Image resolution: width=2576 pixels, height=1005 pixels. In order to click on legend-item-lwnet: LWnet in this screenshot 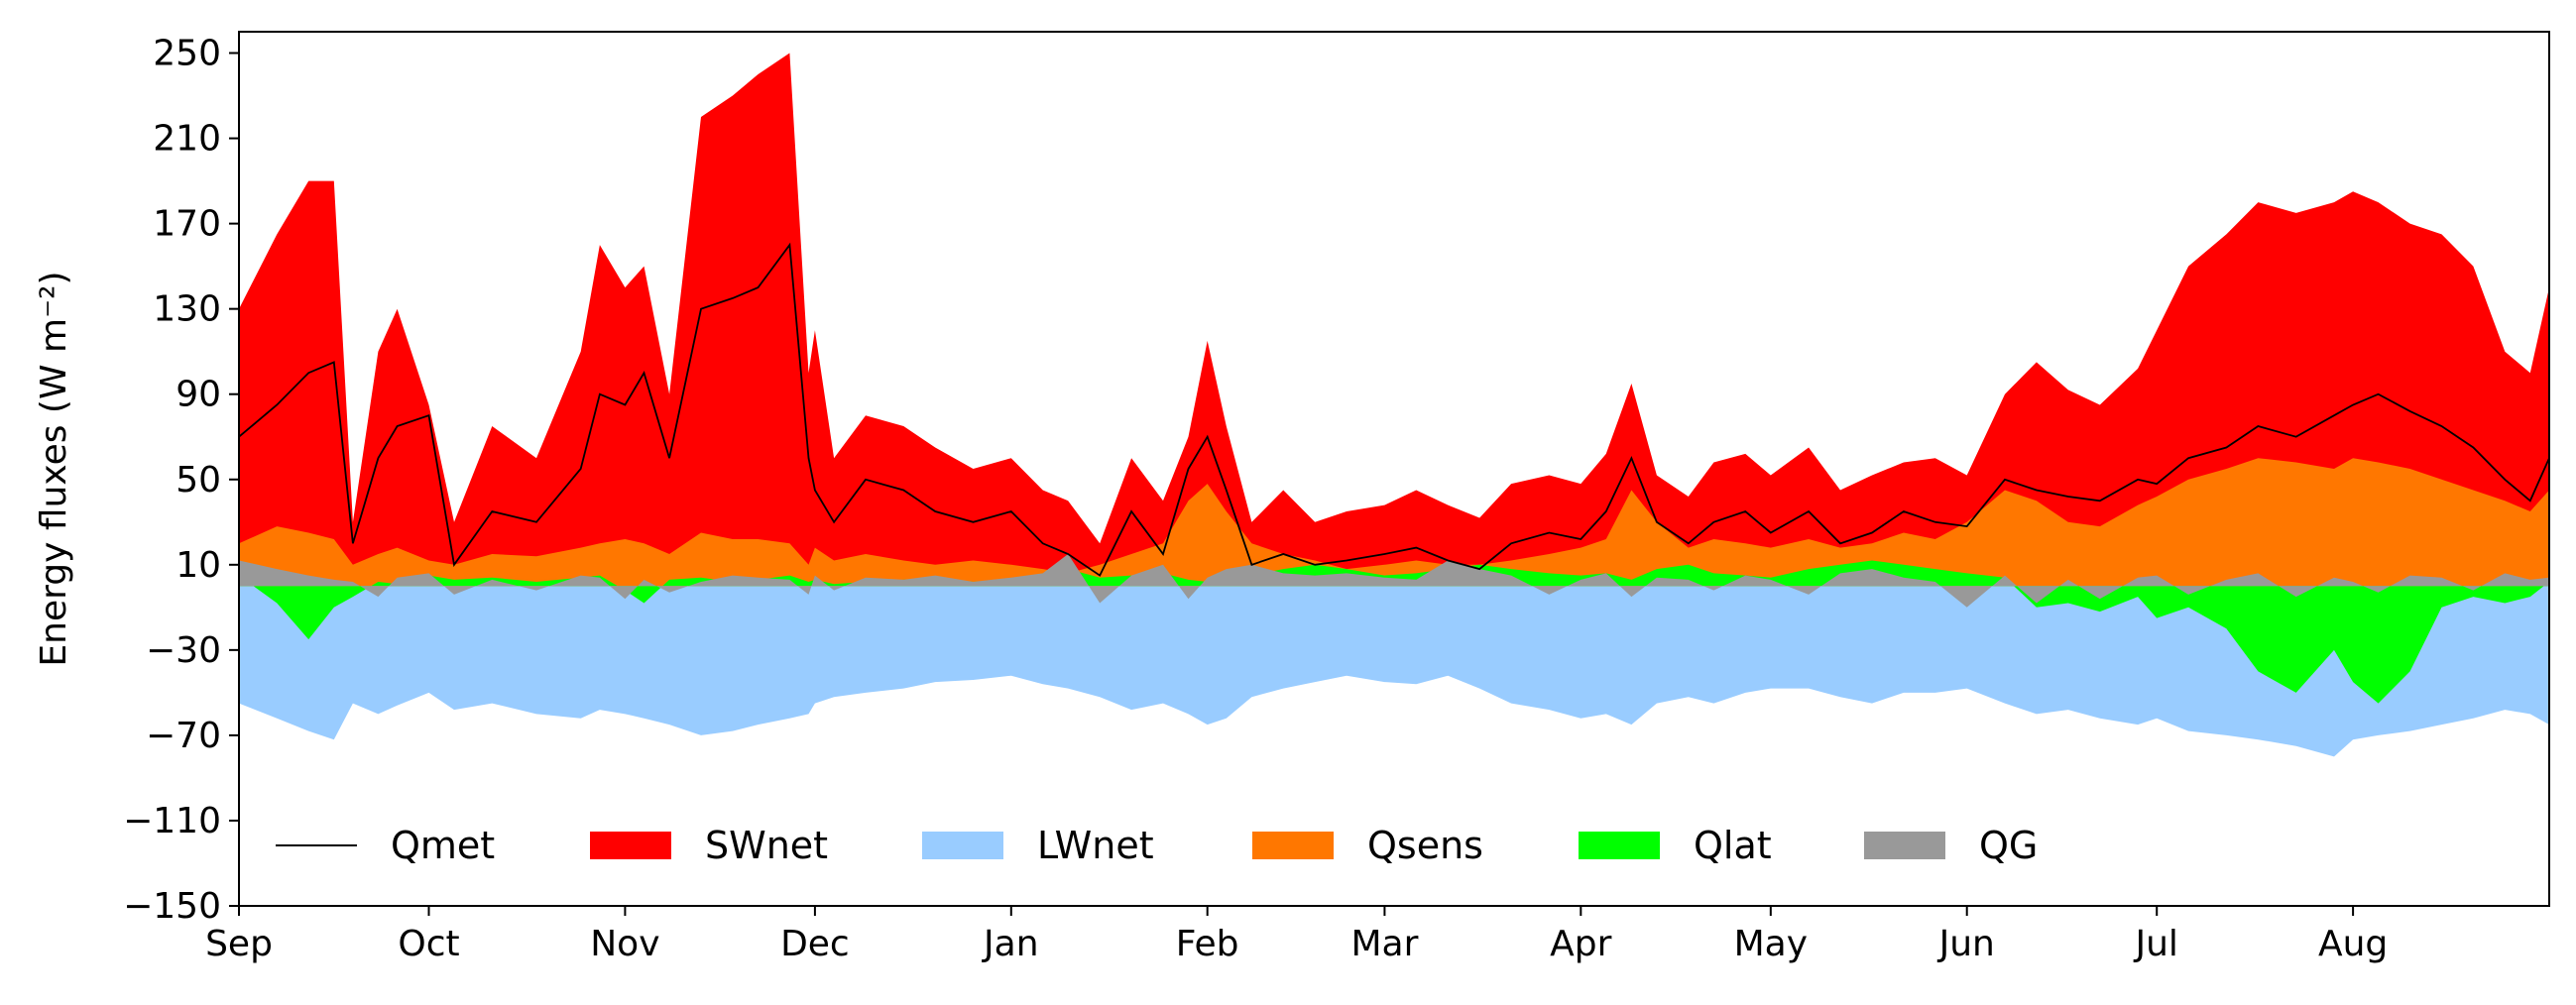, I will do `click(1038, 845)`.